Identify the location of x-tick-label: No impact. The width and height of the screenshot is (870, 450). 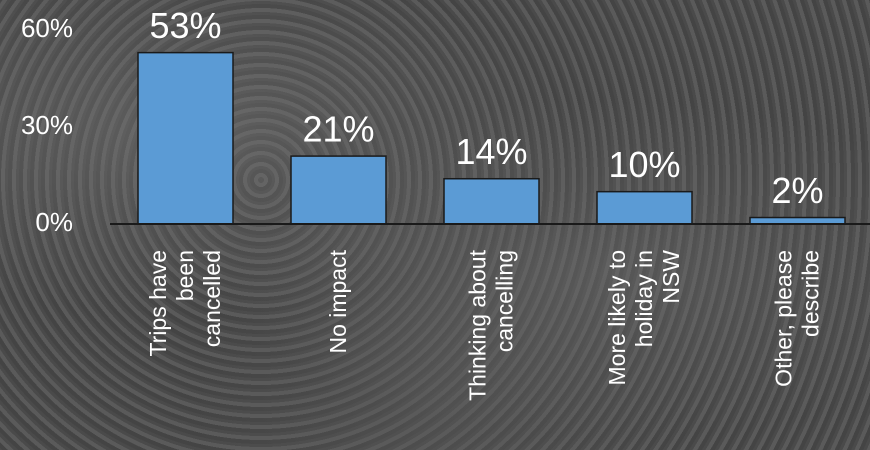
(338, 302).